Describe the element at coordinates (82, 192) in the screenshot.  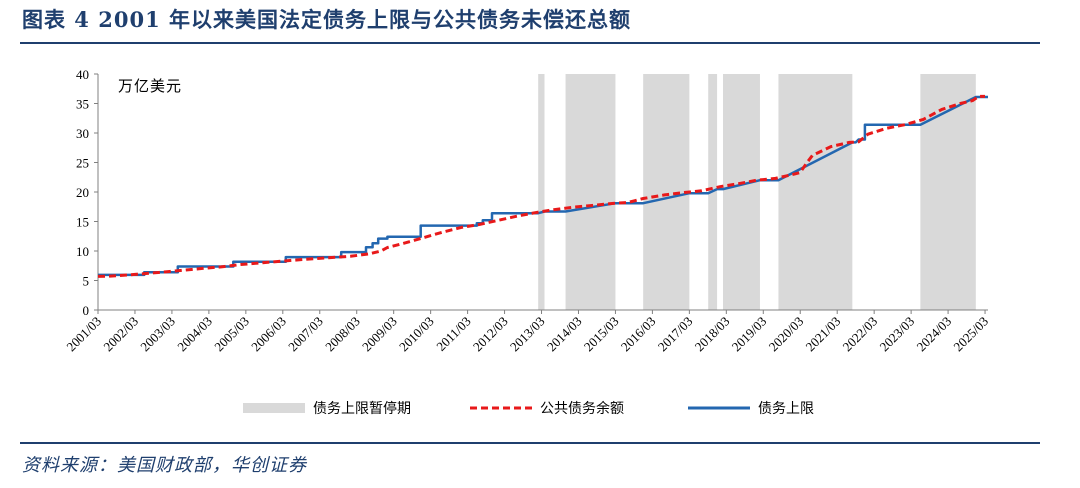
I see `y-tick-label: 20` at that location.